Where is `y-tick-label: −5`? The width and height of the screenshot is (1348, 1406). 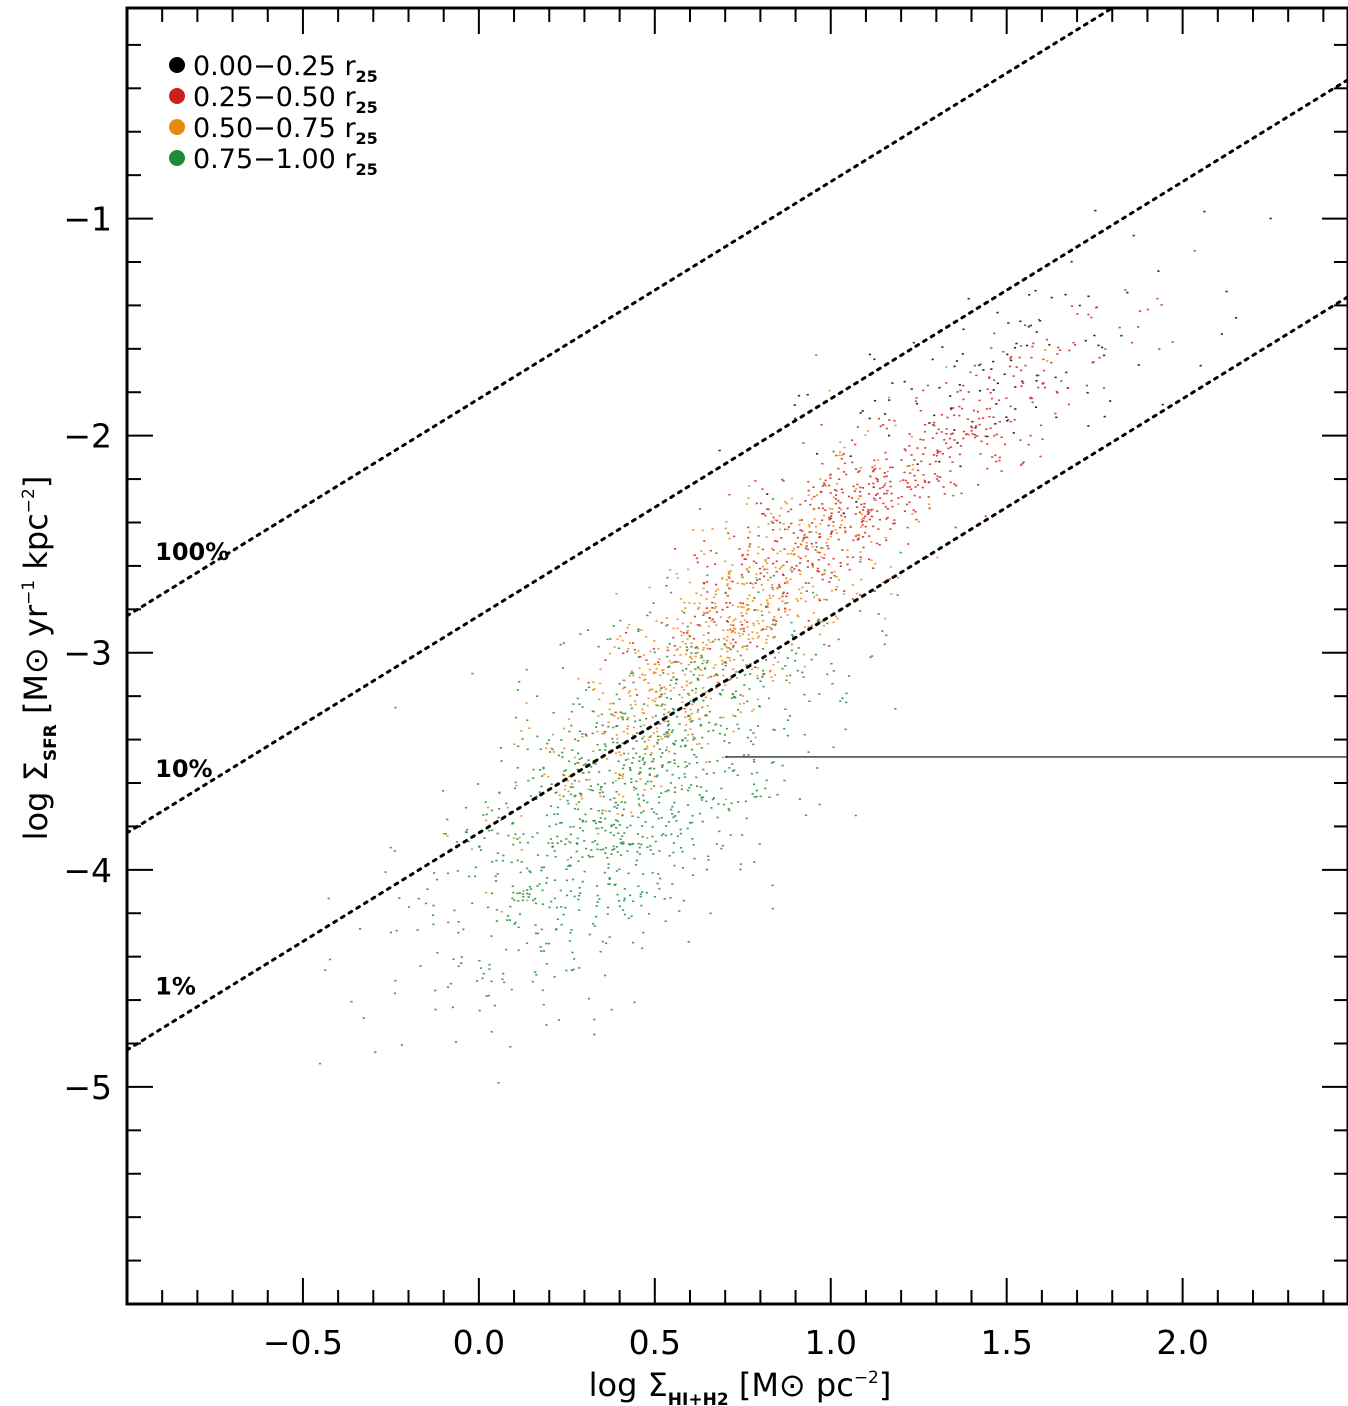
y-tick-label: −5 is located at coordinates (87, 1087).